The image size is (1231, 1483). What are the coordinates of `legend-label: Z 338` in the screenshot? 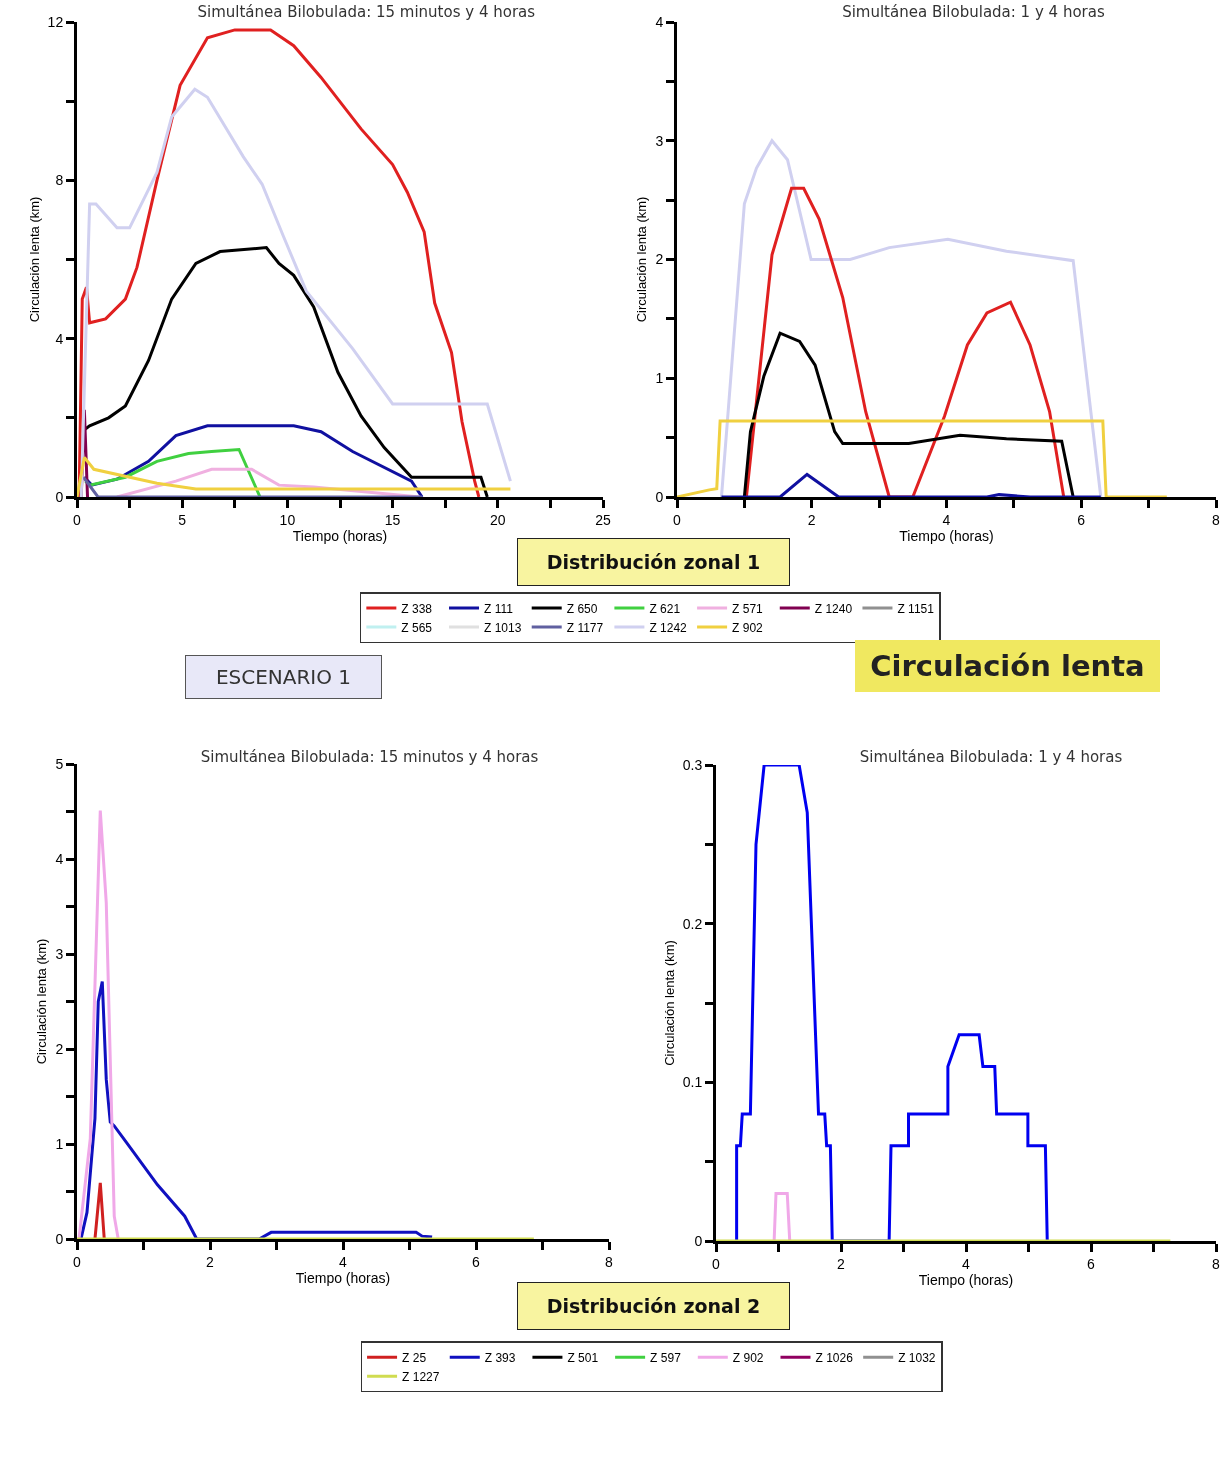 It's located at (417, 608).